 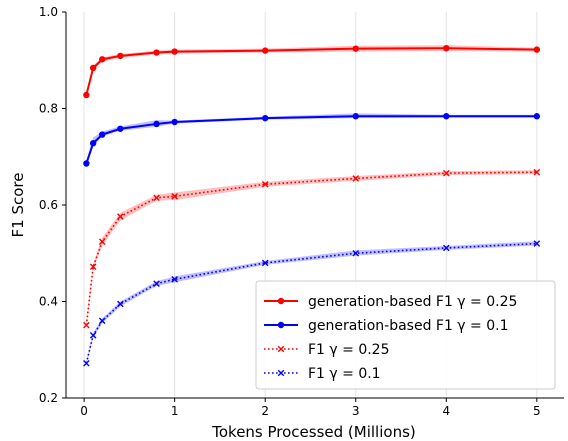 I want to click on x-tick-label: 0, so click(x=84, y=411).